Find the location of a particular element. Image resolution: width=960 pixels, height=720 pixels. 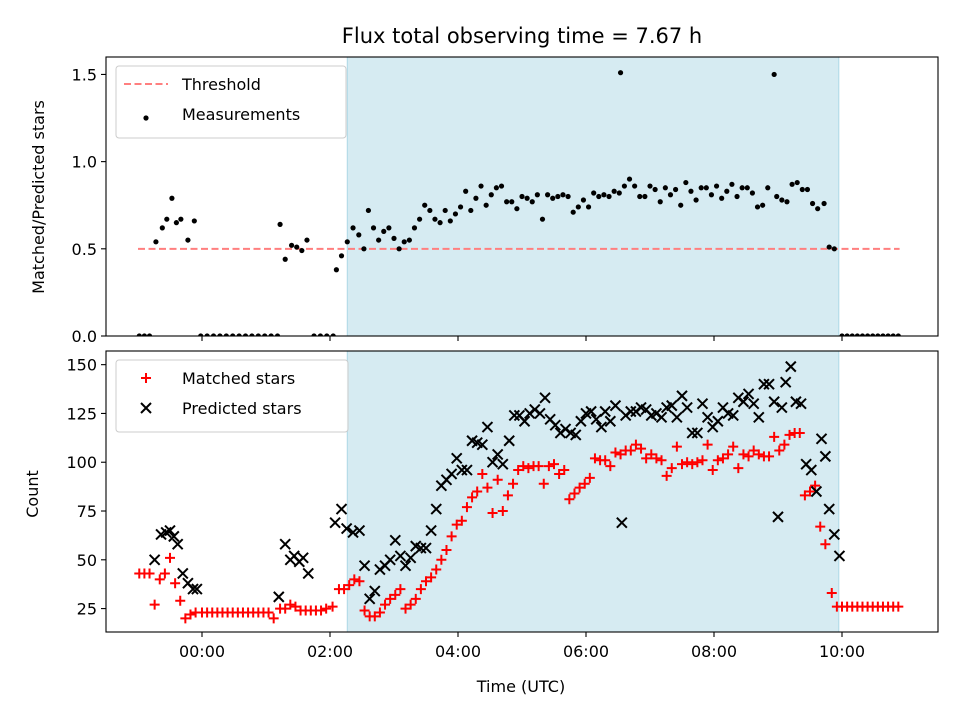

y-tick-label: 125 is located at coordinates (81, 413).